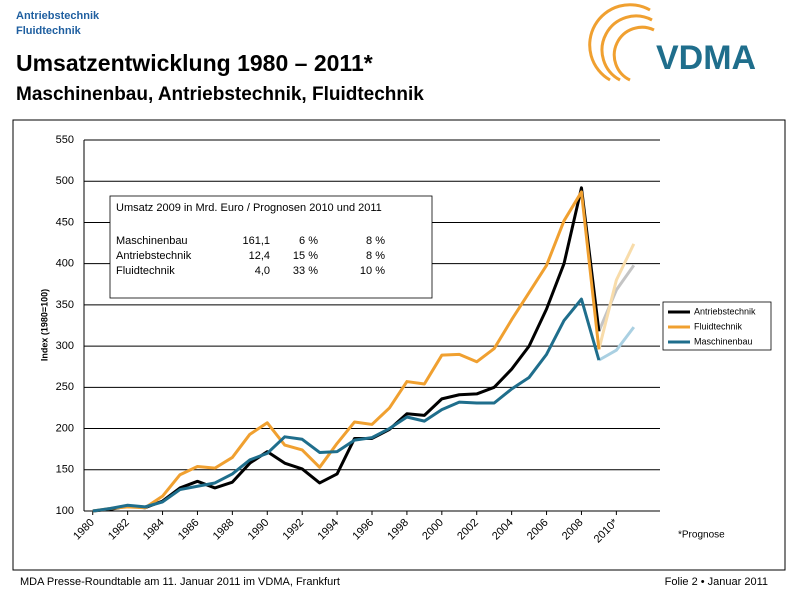 The width and height of the screenshot is (791, 605). I want to click on x-tick-label: 1994, so click(328, 530).